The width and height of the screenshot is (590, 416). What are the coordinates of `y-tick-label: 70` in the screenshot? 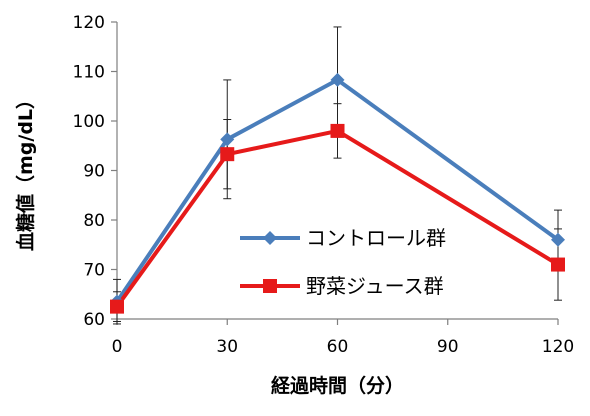 It's located at (94, 271).